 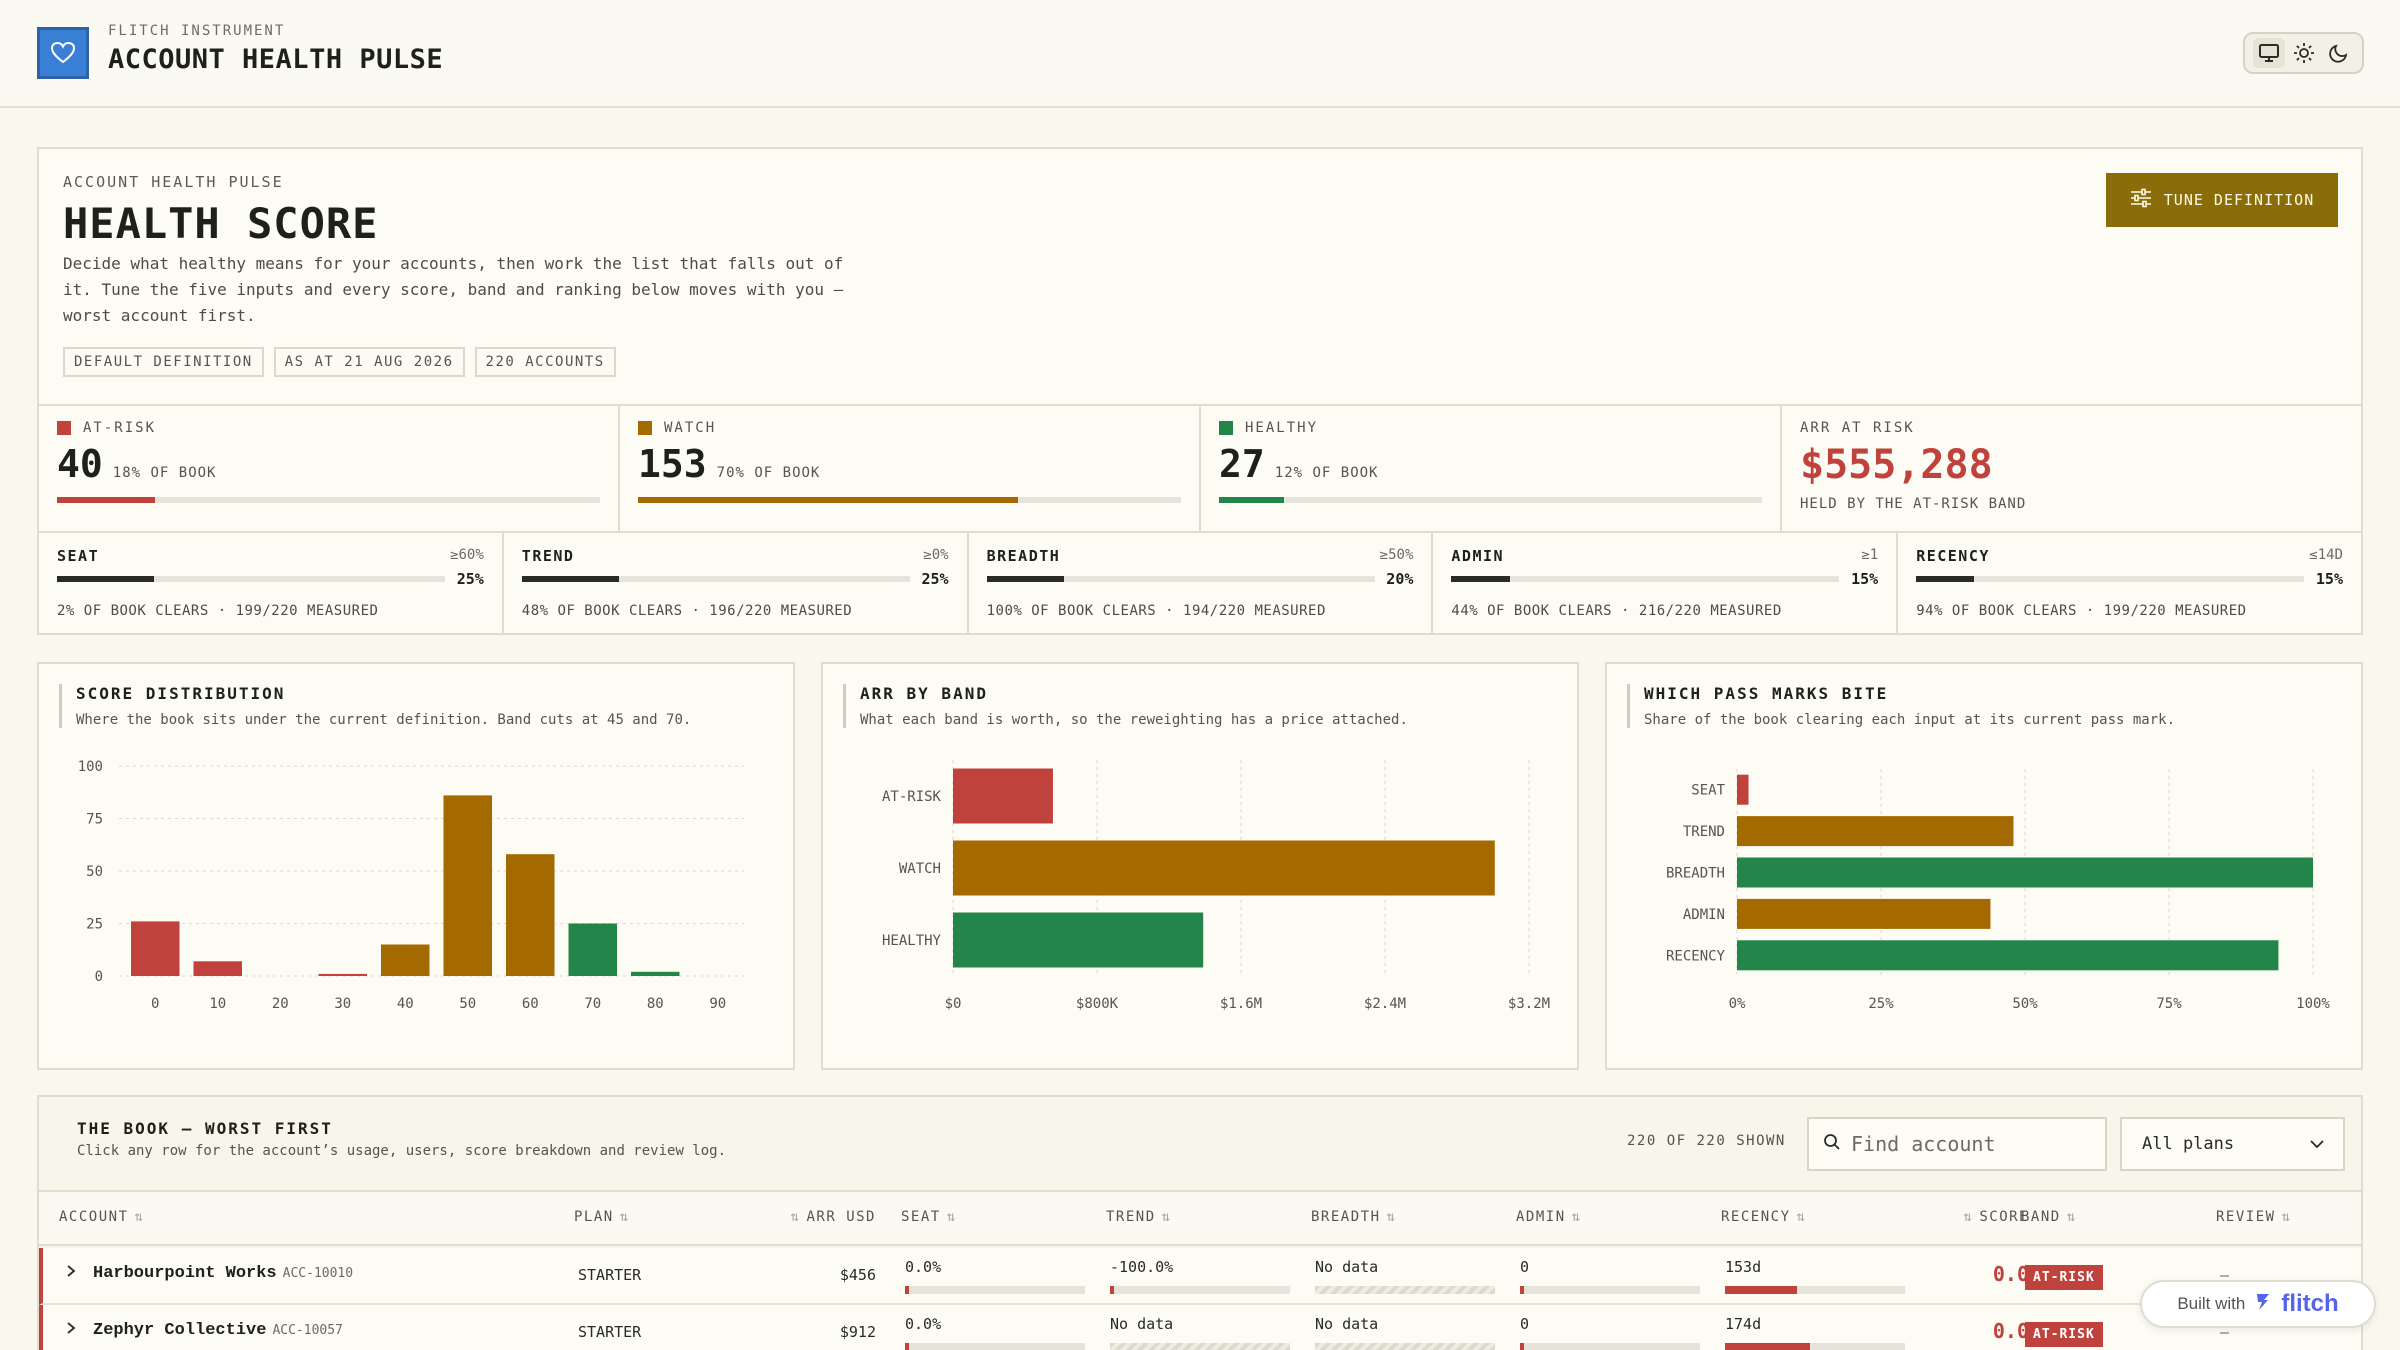 I want to click on card-title: SCORE DISTRIBUTION, so click(x=181, y=693).